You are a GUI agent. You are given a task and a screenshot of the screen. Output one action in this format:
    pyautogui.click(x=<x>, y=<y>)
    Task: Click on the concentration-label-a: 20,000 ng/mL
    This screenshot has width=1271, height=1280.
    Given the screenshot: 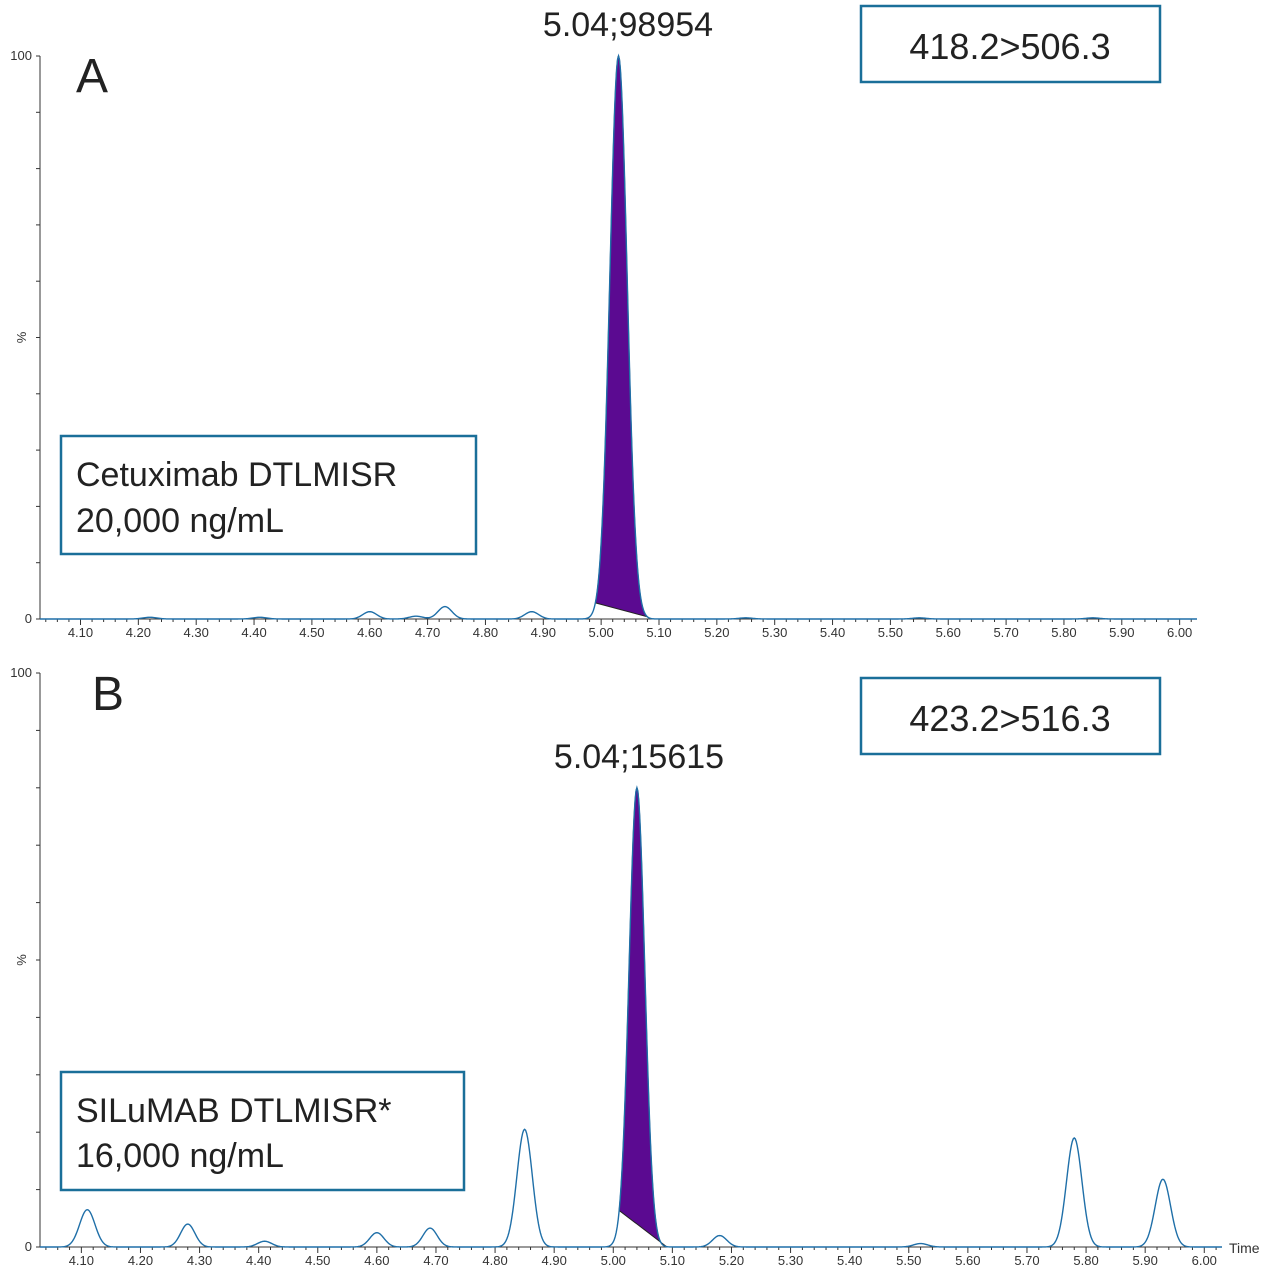 What is the action you would take?
    pyautogui.click(x=180, y=521)
    